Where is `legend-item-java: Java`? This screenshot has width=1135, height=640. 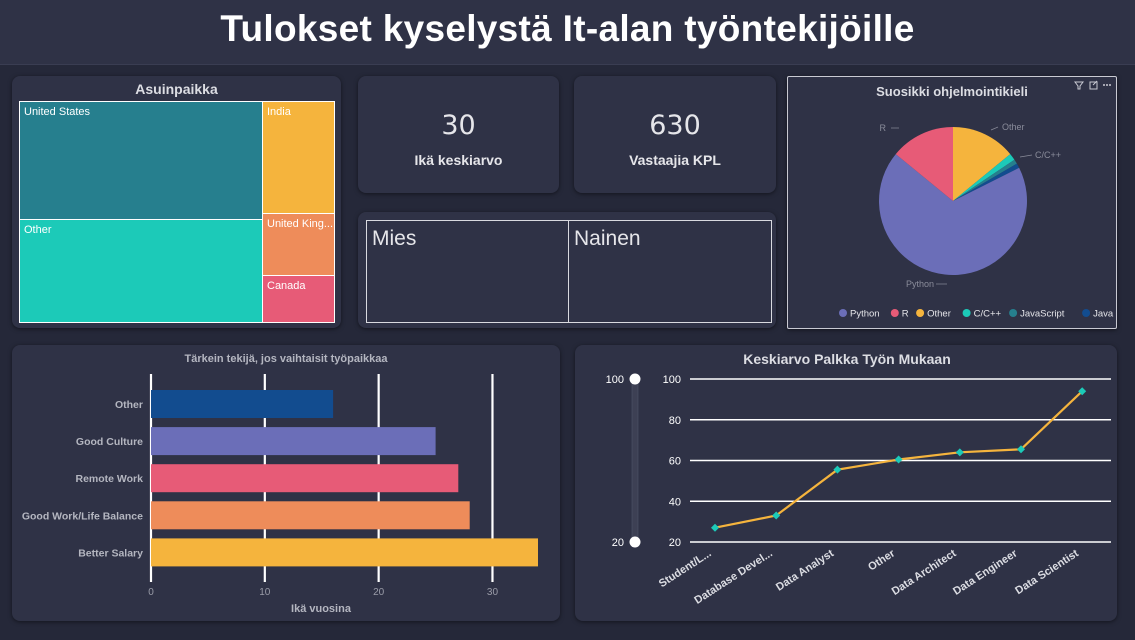
legend-item-java: Java is located at coordinates (1098, 314).